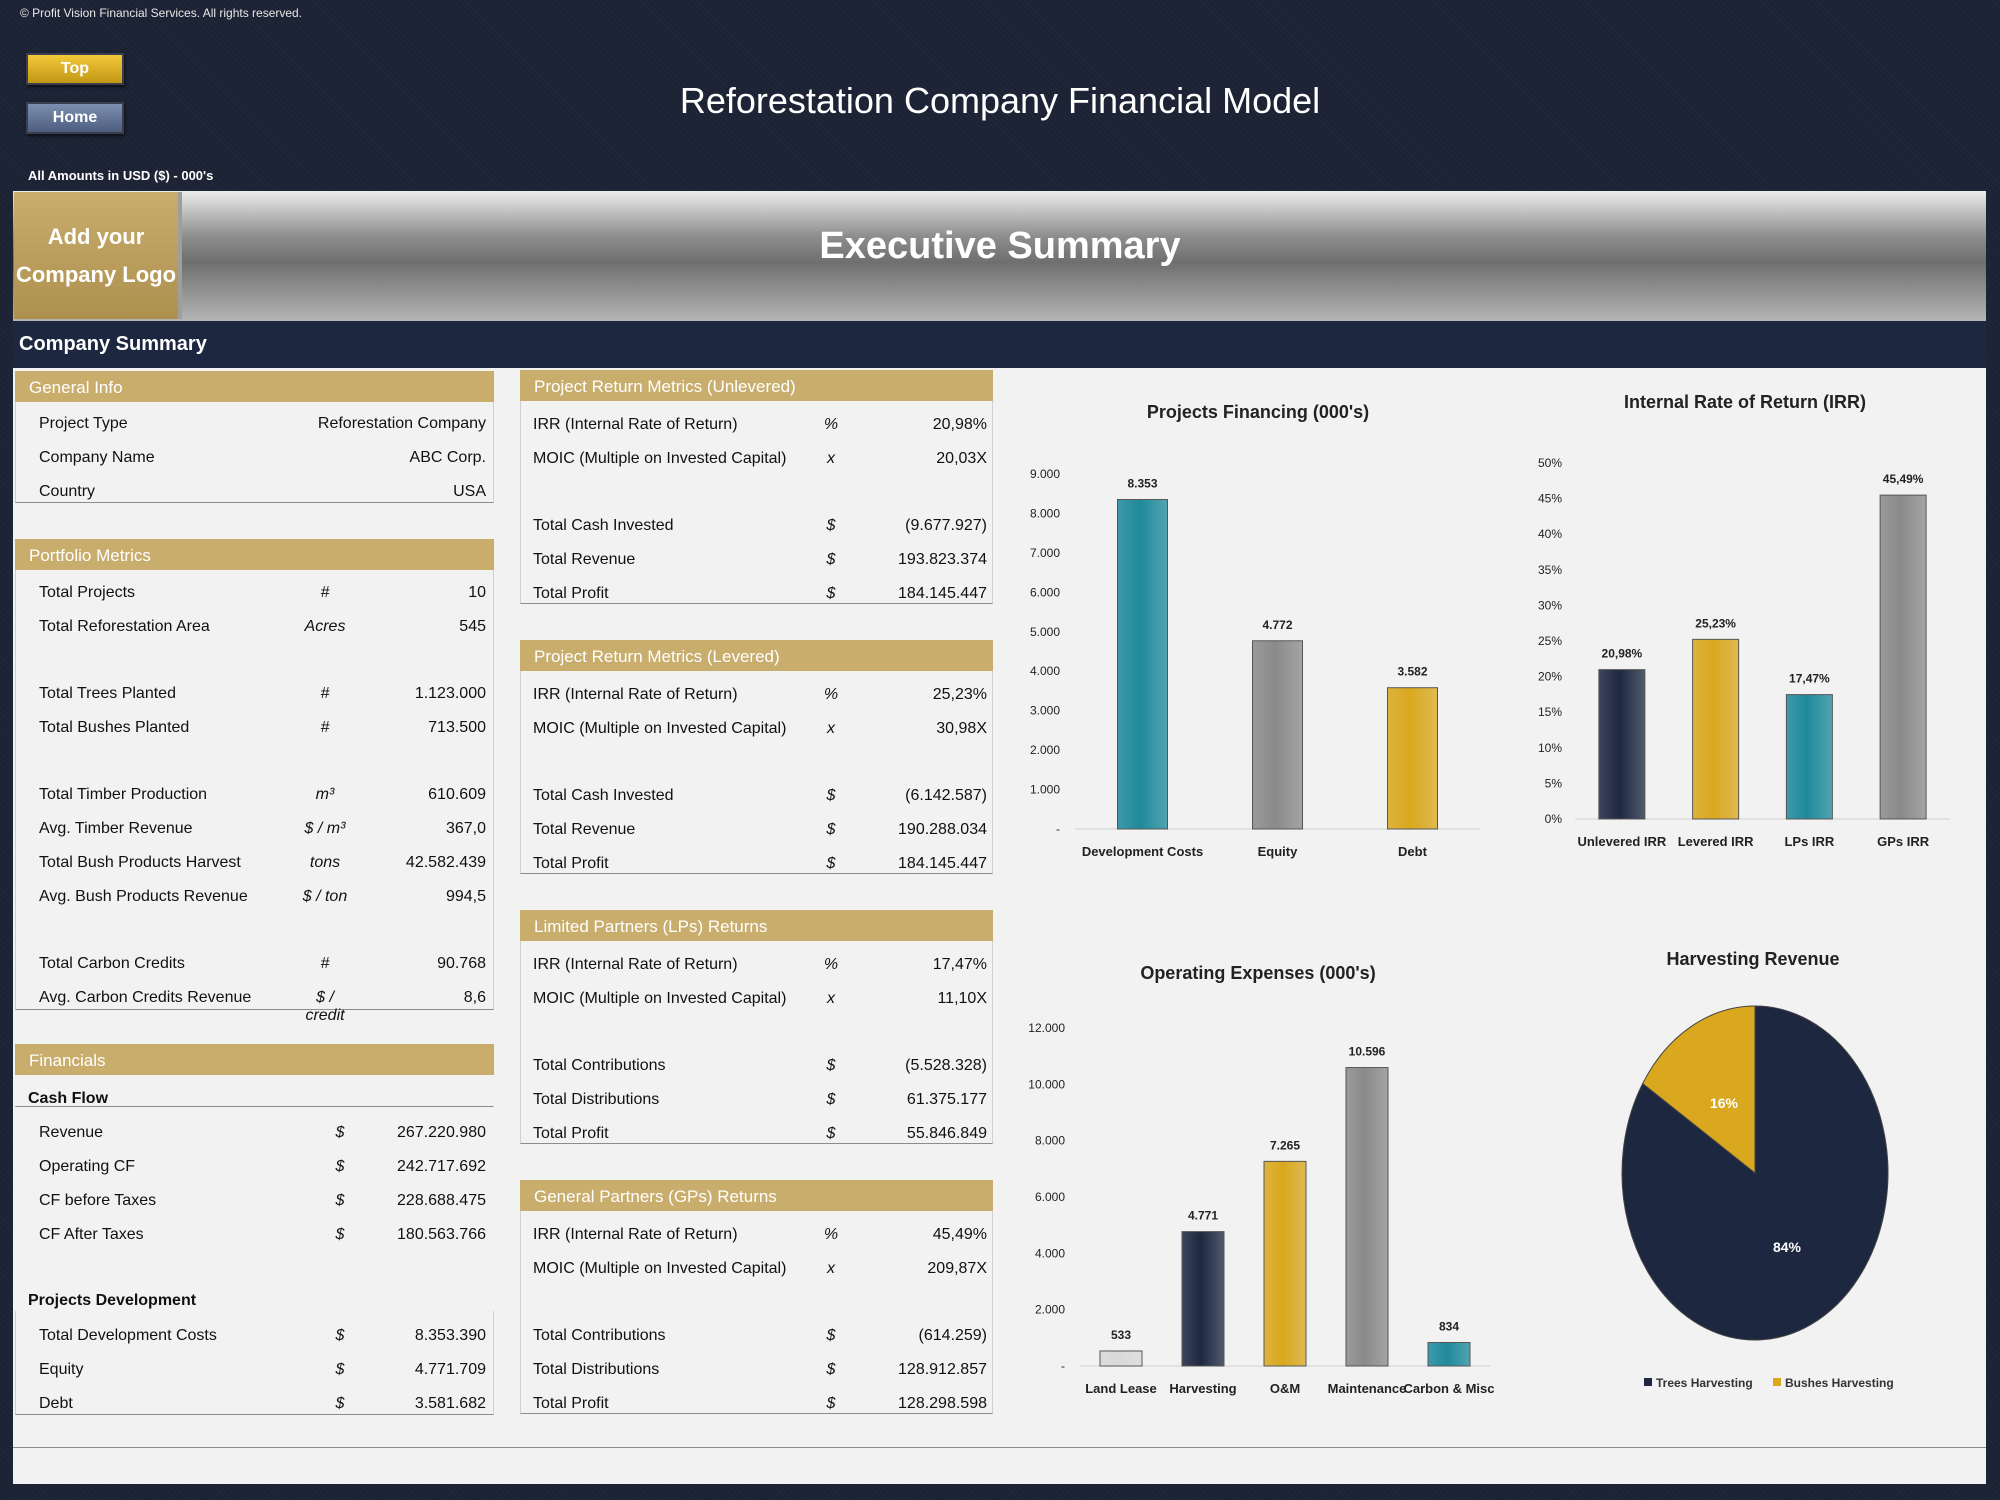 This screenshot has height=1500, width=2000. I want to click on category-label: GPs IRR, so click(1903, 841).